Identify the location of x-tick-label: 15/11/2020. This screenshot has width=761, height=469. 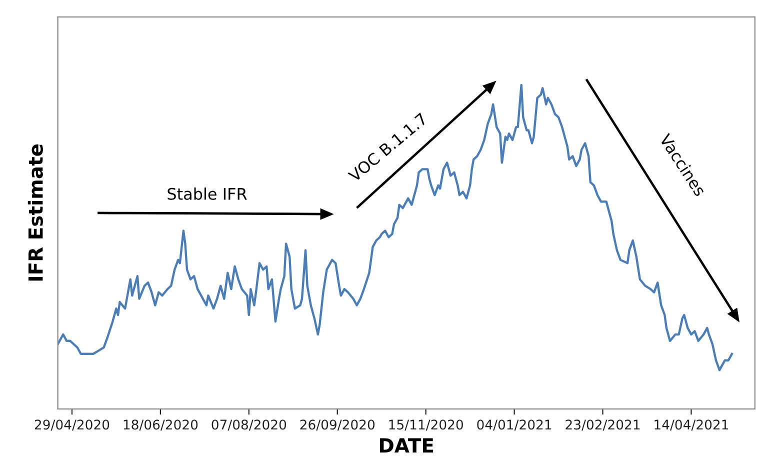
(426, 425).